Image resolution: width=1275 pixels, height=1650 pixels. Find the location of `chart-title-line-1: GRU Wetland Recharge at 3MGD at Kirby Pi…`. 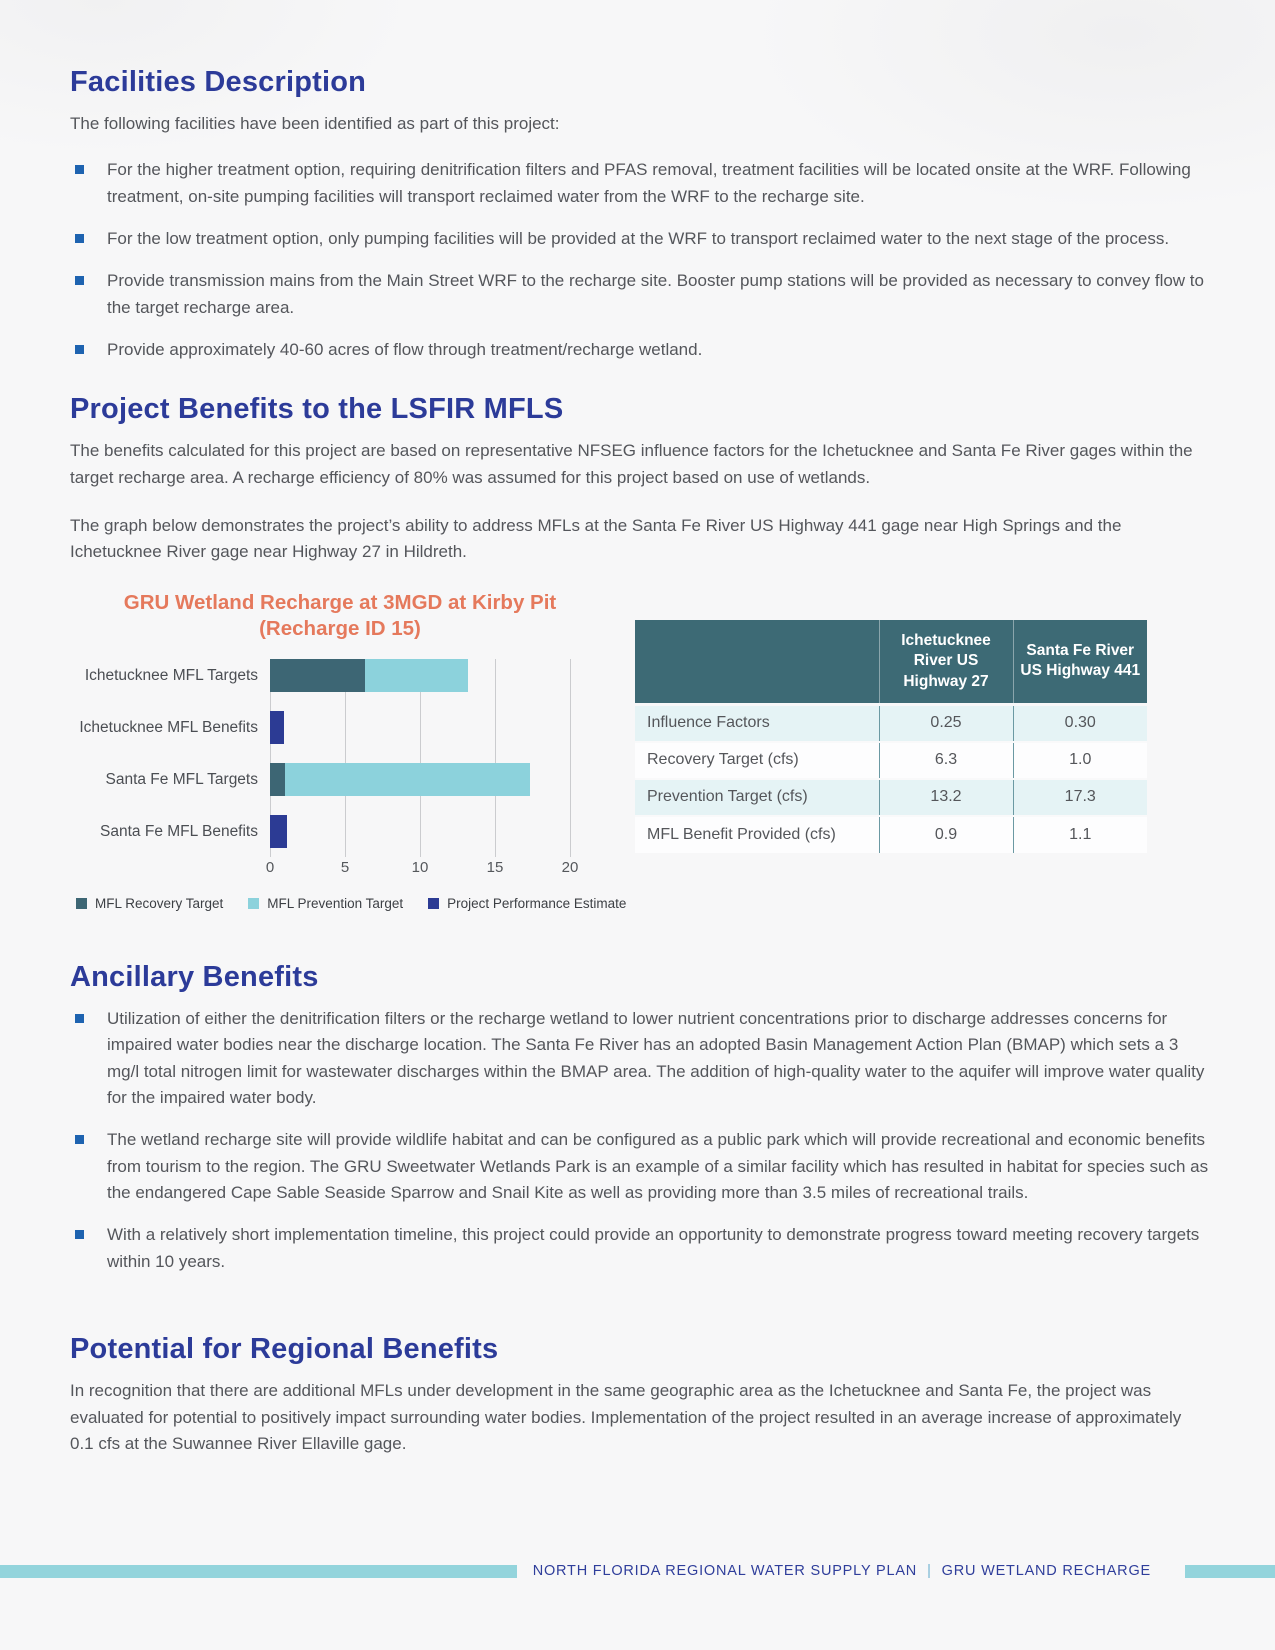

chart-title-line-1: GRU Wetland Recharge at 3MGD at Kirby Pi… is located at coordinates (340, 602).